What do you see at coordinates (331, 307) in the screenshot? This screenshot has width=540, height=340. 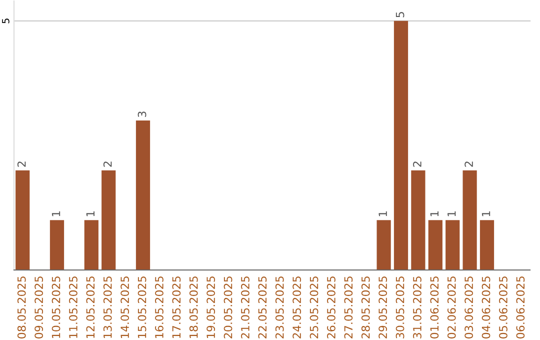 I see `x-tick-label: 26.05.2025` at bounding box center [331, 307].